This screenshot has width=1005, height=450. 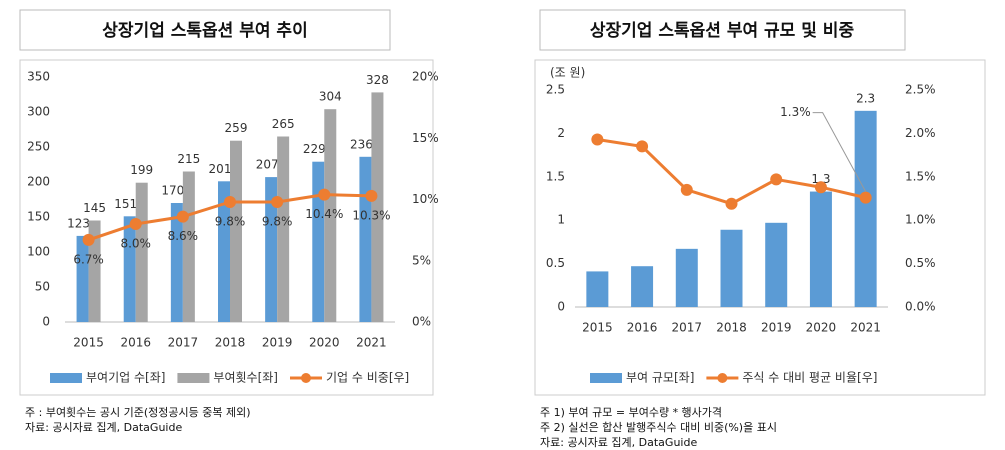 What do you see at coordinates (38, 252) in the screenshot?
I see `y-tick-label: 100` at bounding box center [38, 252].